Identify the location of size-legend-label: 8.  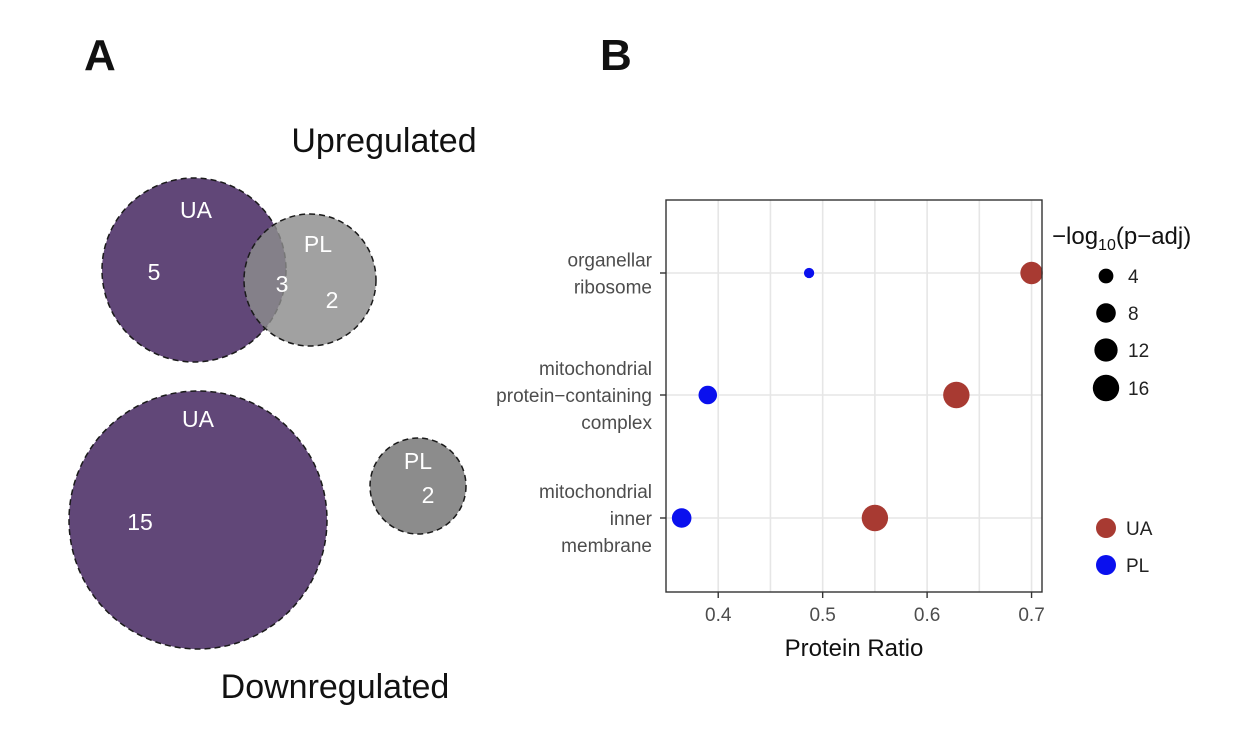
(1133, 314).